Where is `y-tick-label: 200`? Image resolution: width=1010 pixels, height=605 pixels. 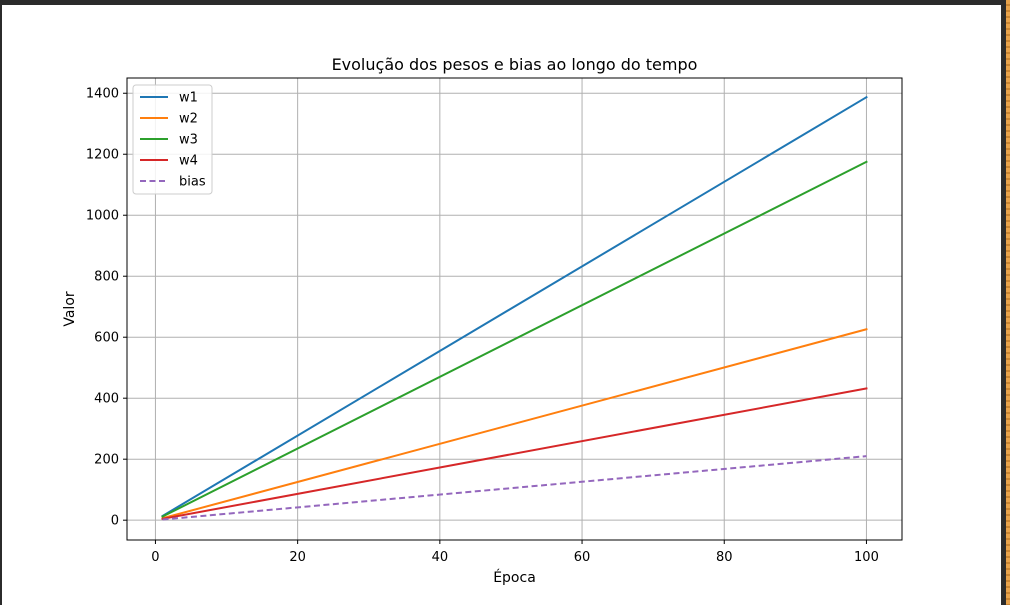
y-tick-label: 200 is located at coordinates (106, 460).